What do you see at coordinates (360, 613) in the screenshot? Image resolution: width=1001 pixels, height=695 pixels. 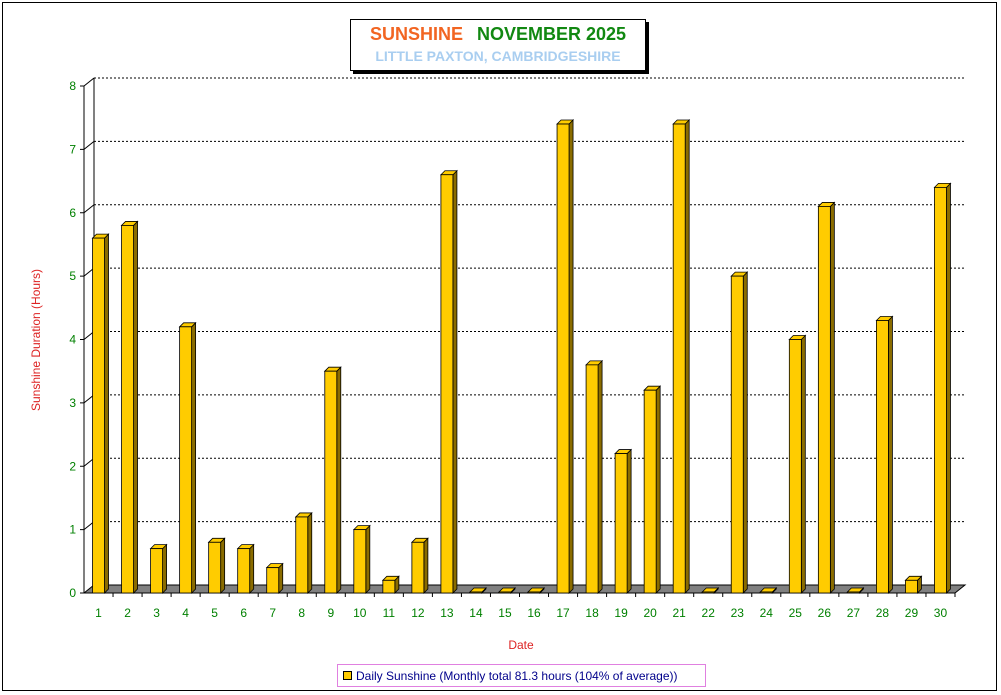 I see `x-tick-label: 10` at bounding box center [360, 613].